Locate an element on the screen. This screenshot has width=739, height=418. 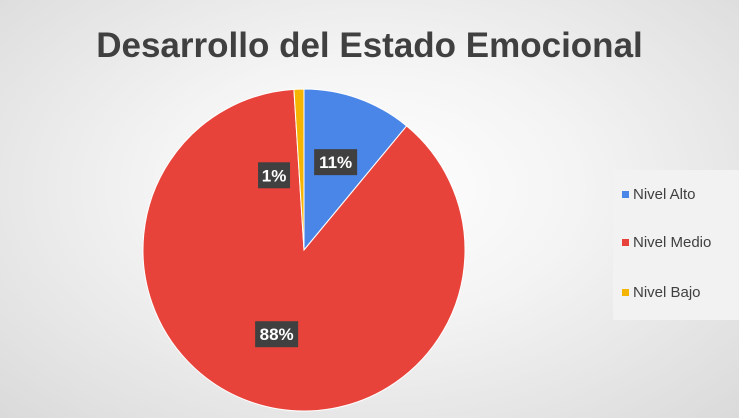
legend-item-nivel-bajo: Nivel Bajo is located at coordinates (661, 292).